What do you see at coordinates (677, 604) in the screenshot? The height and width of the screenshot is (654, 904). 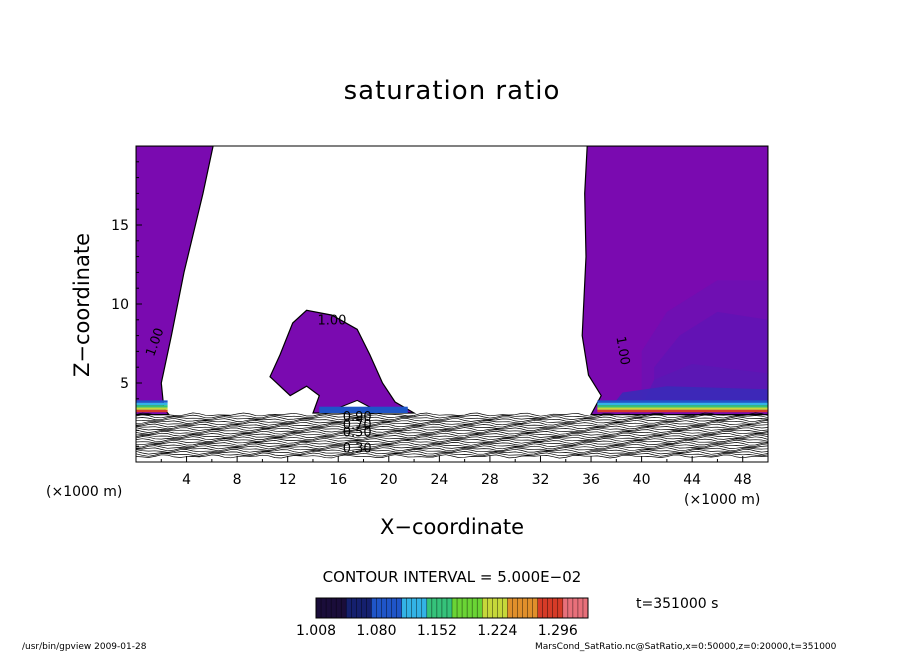 I see `time-label: t=351000 s` at bounding box center [677, 604].